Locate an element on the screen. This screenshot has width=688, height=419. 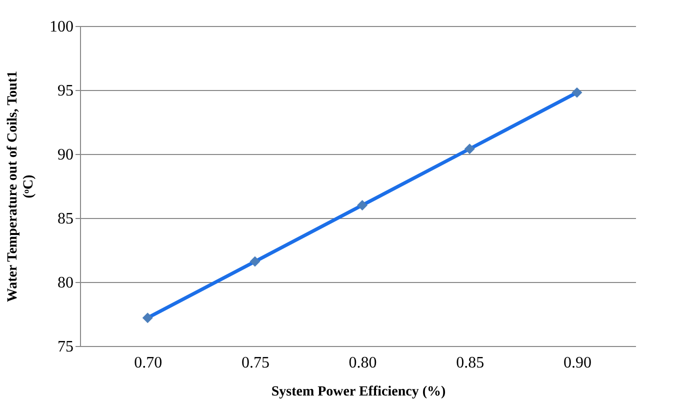
x-tick-label: 0.70 is located at coordinates (148, 363).